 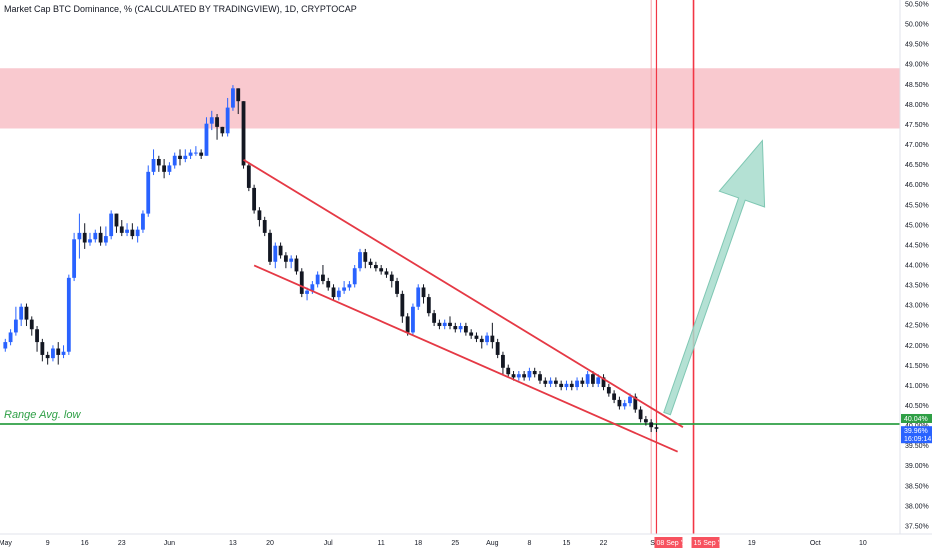 What do you see at coordinates (328, 543) in the screenshot?
I see `time-tick-label: Jul` at bounding box center [328, 543].